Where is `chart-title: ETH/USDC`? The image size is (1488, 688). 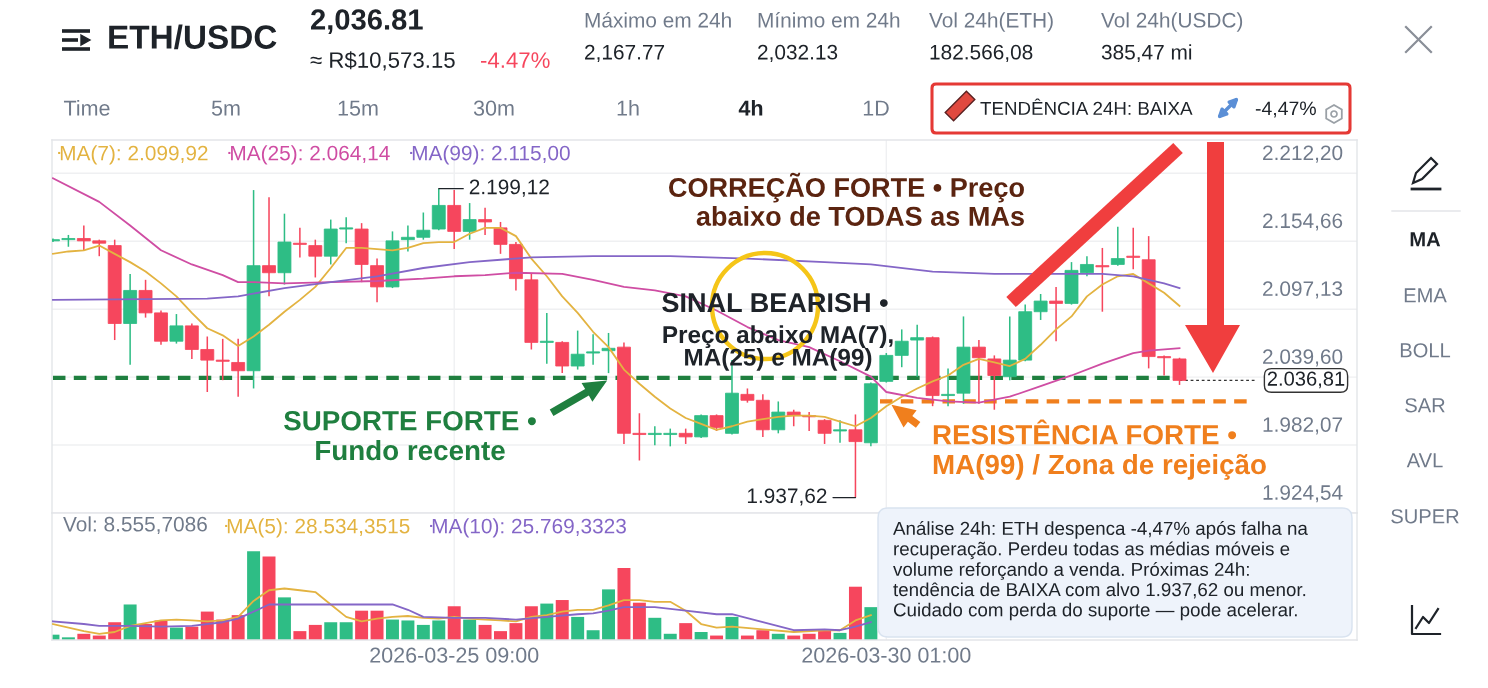
chart-title: ETH/USDC is located at coordinates (193, 37).